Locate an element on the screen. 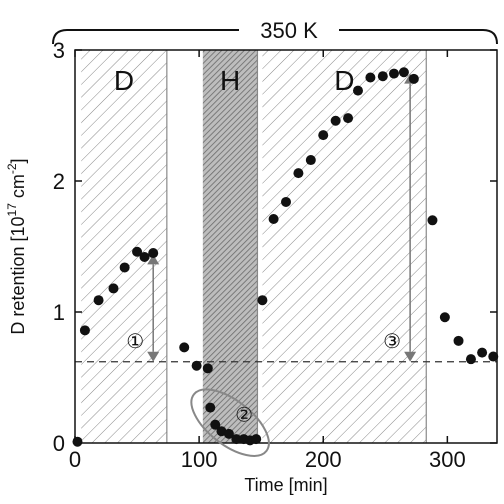 This screenshot has height=504, width=504. y-tick-label: 1 is located at coordinates (59, 312).